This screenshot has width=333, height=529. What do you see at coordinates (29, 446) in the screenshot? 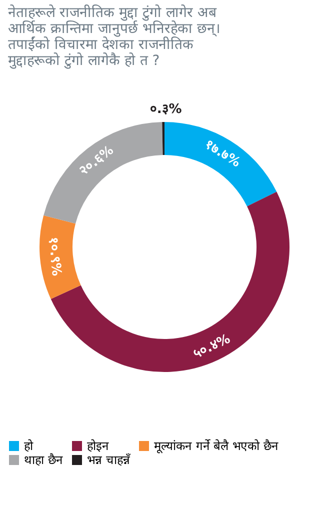
I see `legend-label: हो` at bounding box center [29, 446].